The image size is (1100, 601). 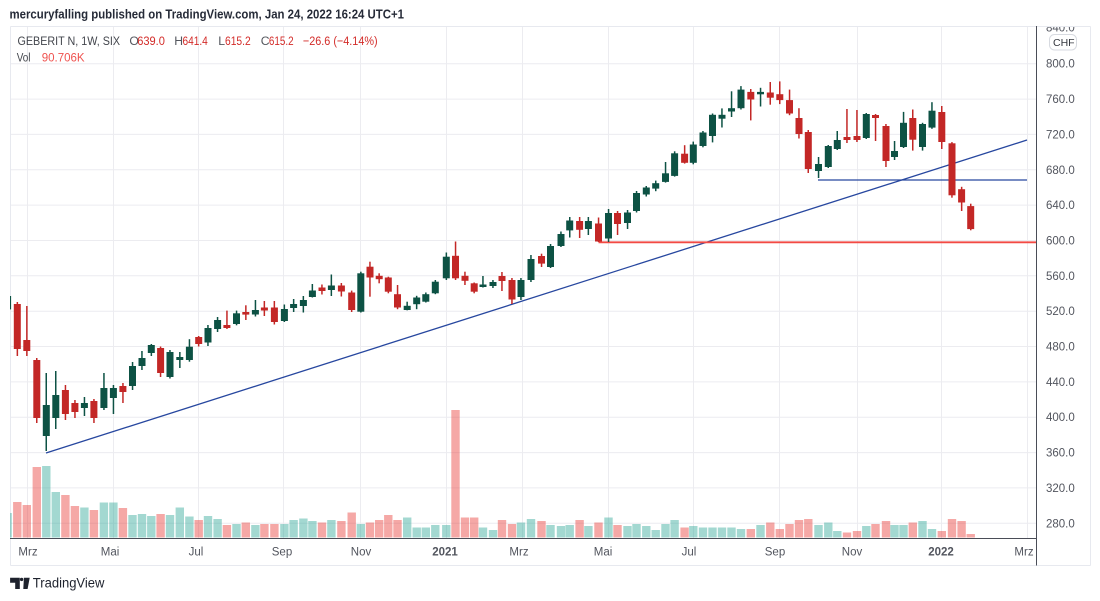 I want to click on svg-text: 360.0, so click(x=1060, y=454).